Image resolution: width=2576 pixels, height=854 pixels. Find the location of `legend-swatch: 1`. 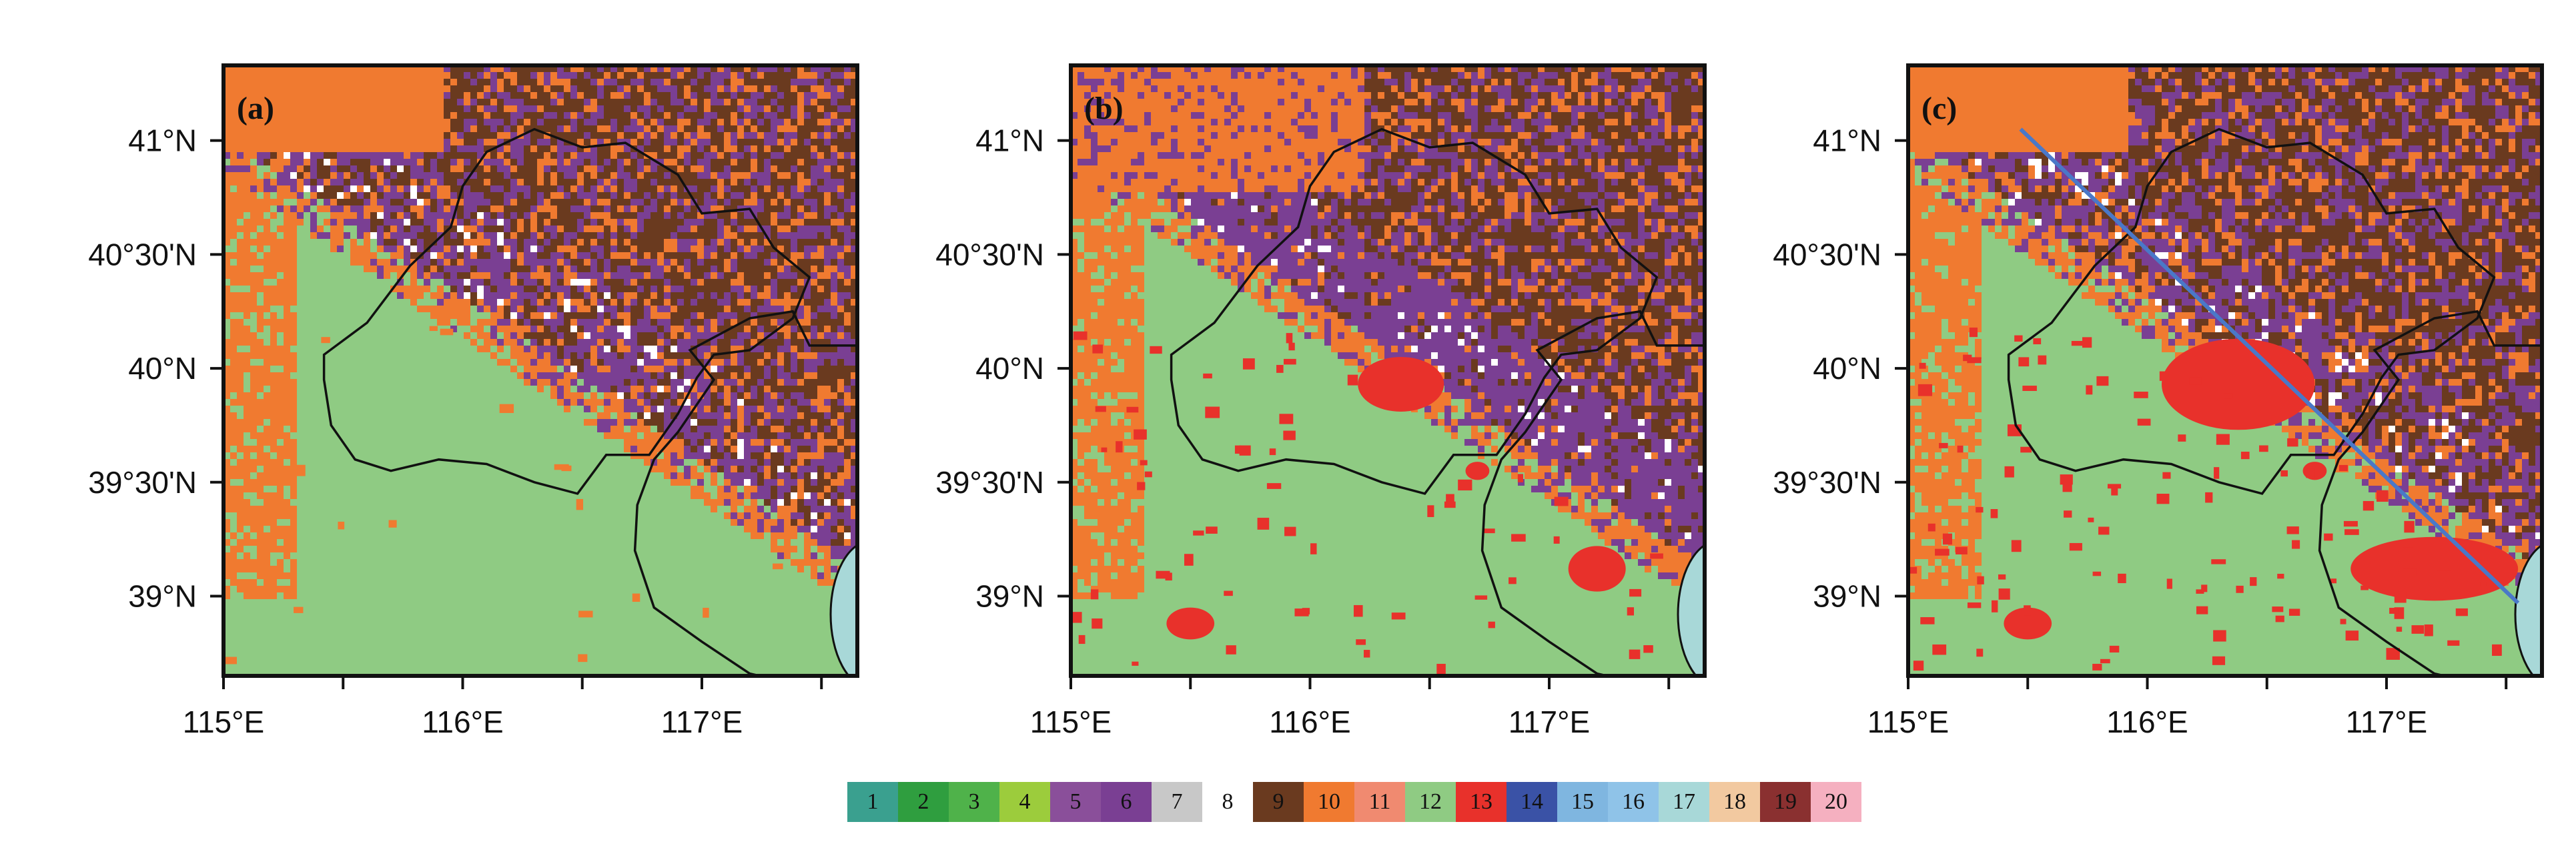

legend-swatch: 1 is located at coordinates (872, 802).